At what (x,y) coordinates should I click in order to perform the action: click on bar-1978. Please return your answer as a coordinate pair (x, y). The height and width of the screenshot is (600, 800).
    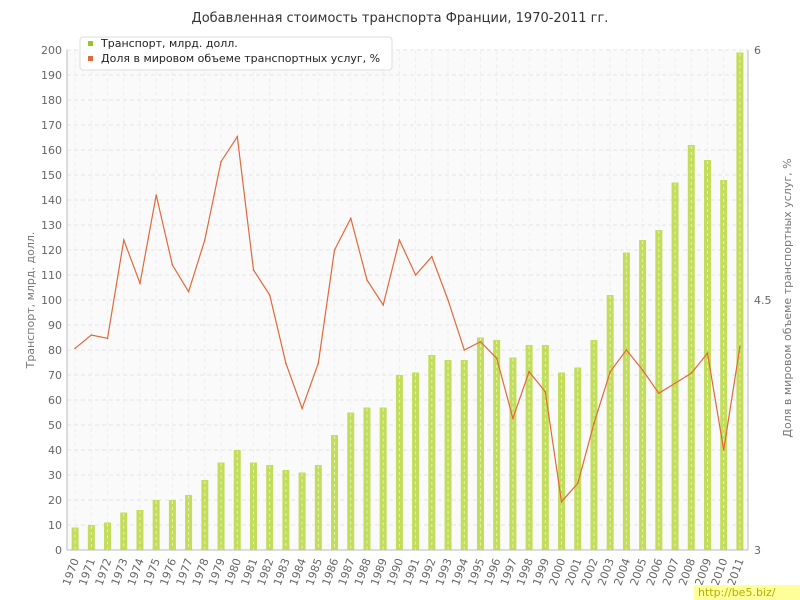
    Looking at the image, I should click on (205, 515).